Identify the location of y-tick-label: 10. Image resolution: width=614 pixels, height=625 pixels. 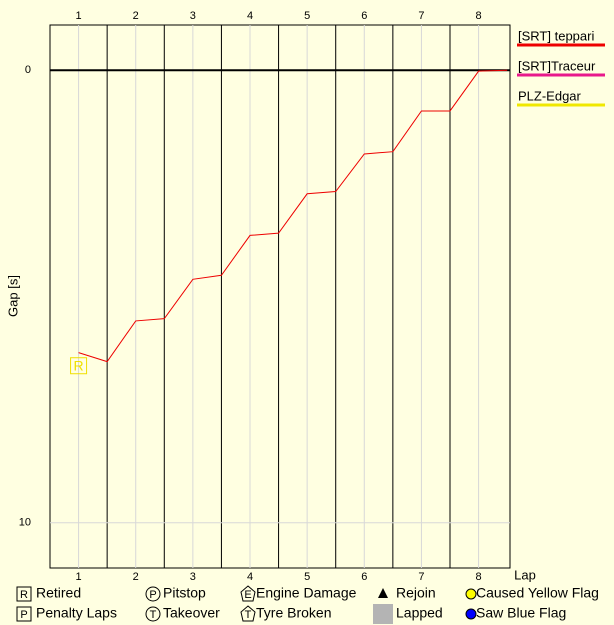
(25, 523).